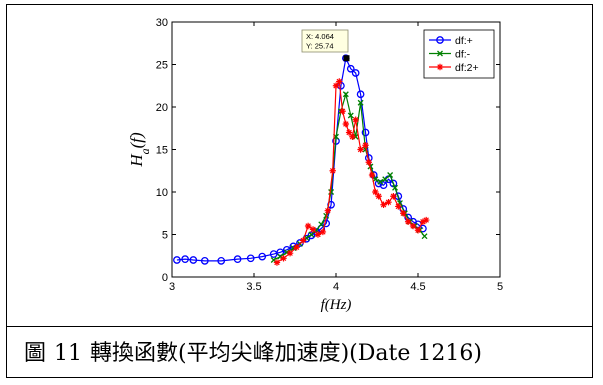  What do you see at coordinates (172, 287) in the screenshot?
I see `x-tick-label: 3` at bounding box center [172, 287].